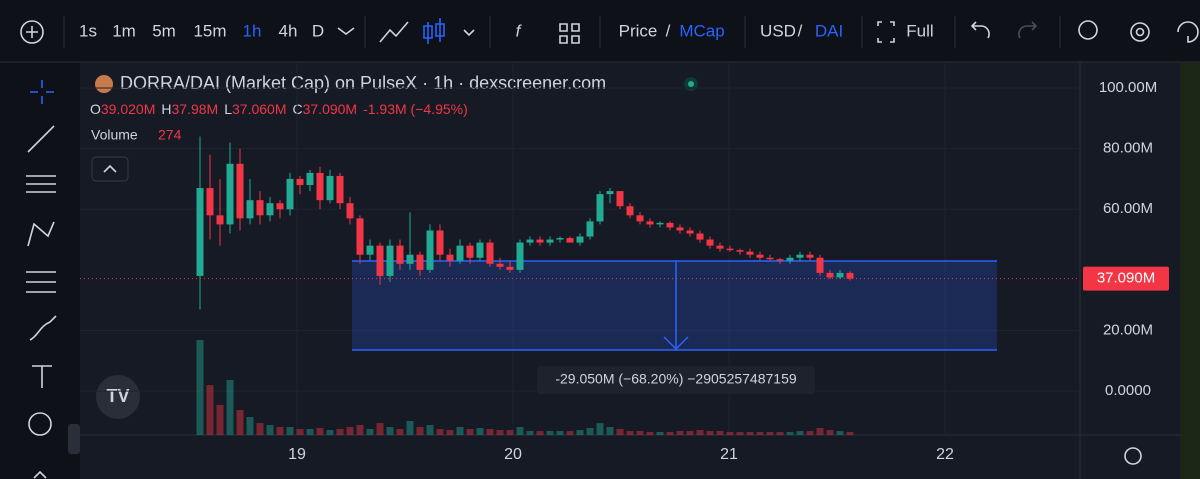 This screenshot has width=1200, height=479. I want to click on snapshot-button, so click(1188, 32).